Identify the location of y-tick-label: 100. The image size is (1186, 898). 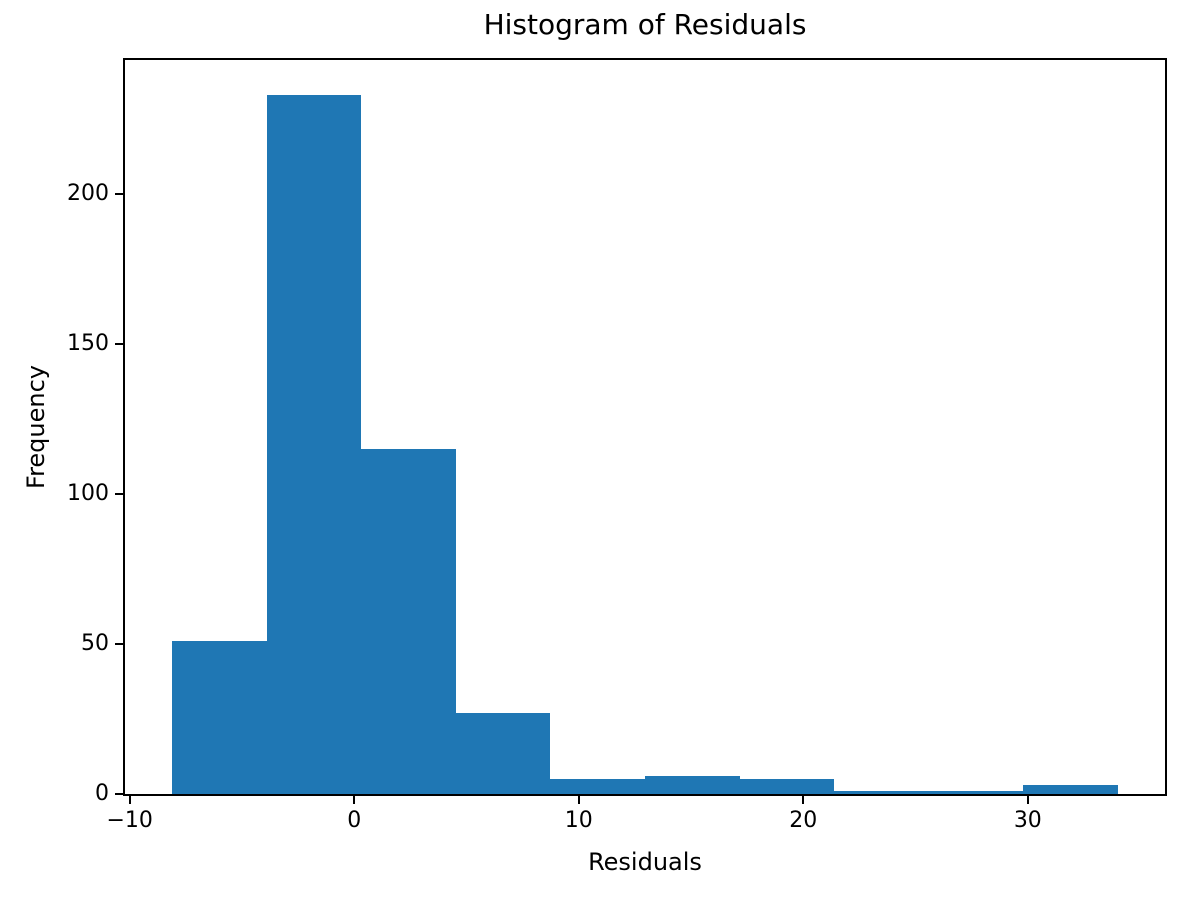
(88, 493).